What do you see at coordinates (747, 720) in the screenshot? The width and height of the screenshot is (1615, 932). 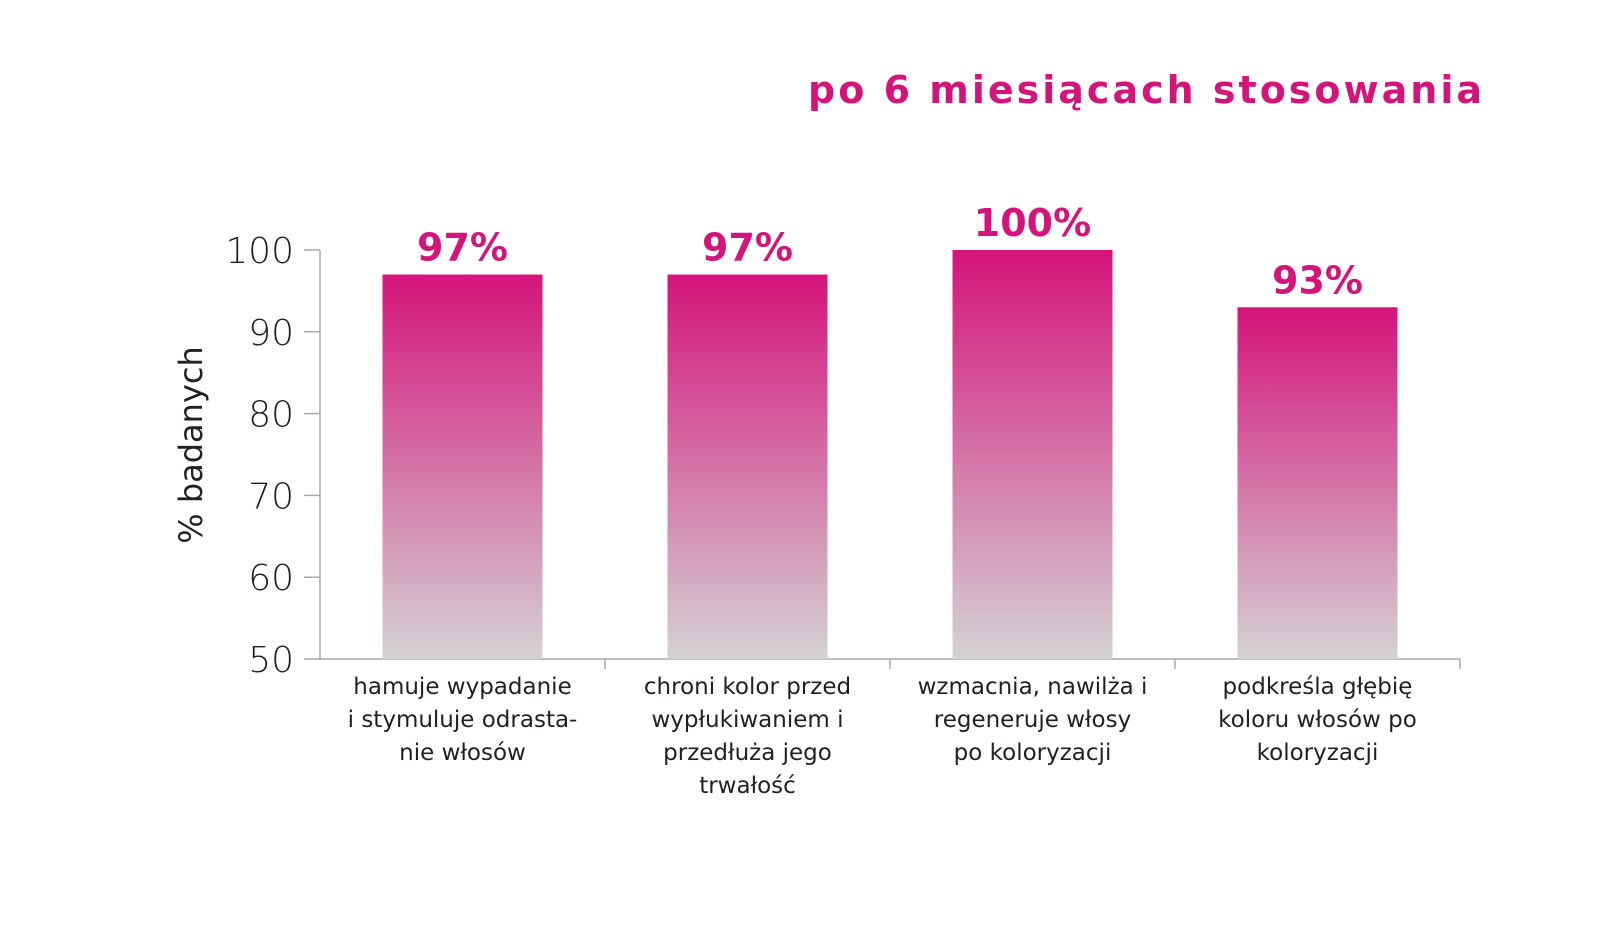 I see `x-category-label-line: wypłukiwaniem i` at bounding box center [747, 720].